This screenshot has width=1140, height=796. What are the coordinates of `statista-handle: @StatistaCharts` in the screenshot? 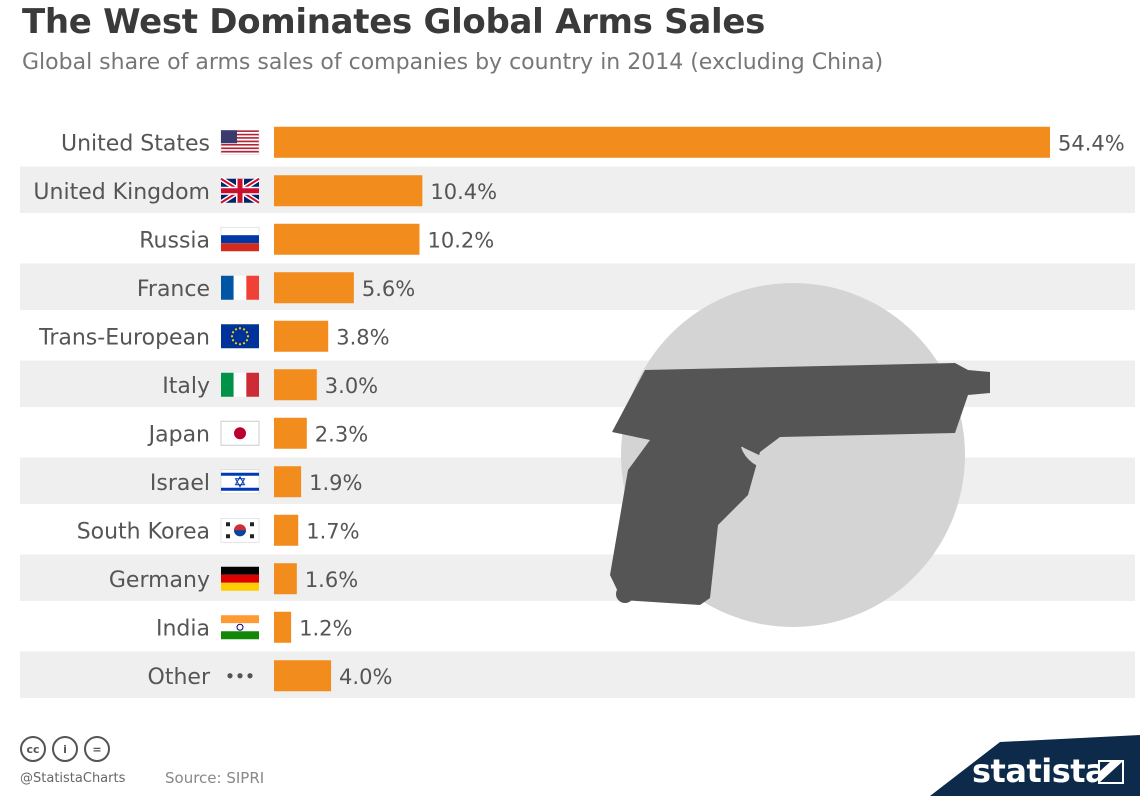 It's located at (73, 778).